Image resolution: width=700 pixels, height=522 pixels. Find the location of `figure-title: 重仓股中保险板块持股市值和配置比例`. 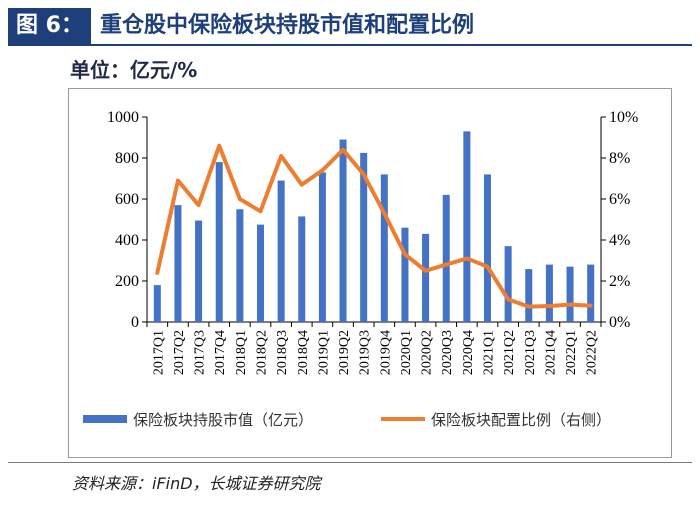

figure-title: 重仓股中保险板块持股市值和配置比例 is located at coordinates (287, 25).